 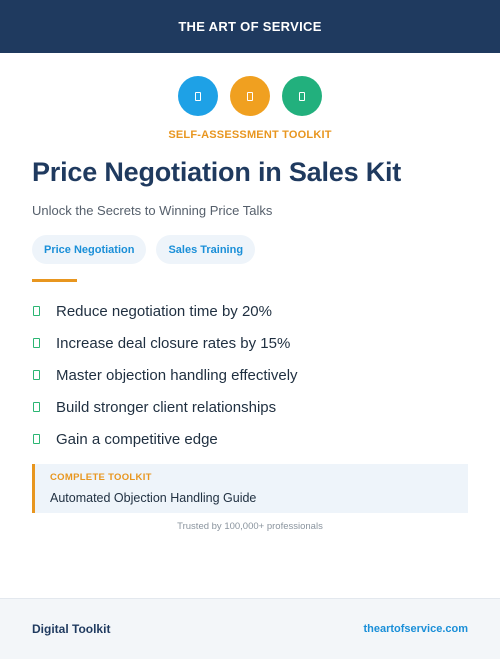 I want to click on clipboard-icon, so click(x=250, y=96).